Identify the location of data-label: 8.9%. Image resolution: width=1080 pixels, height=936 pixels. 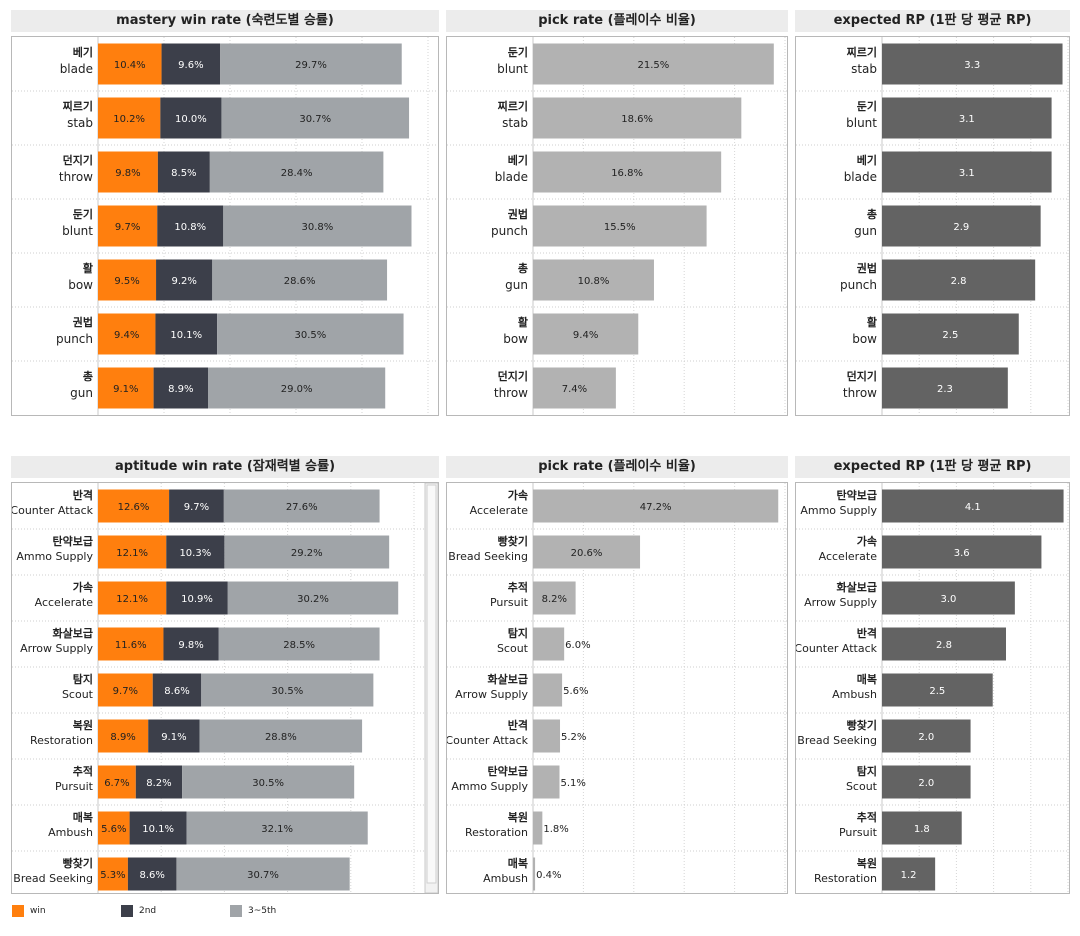
(122, 737).